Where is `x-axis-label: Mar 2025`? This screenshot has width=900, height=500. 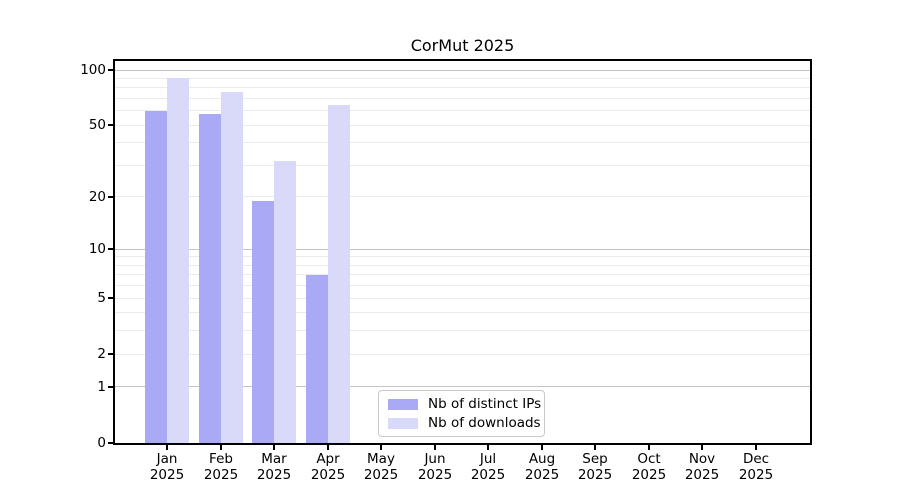 x-axis-label: Mar 2025 is located at coordinates (274, 467).